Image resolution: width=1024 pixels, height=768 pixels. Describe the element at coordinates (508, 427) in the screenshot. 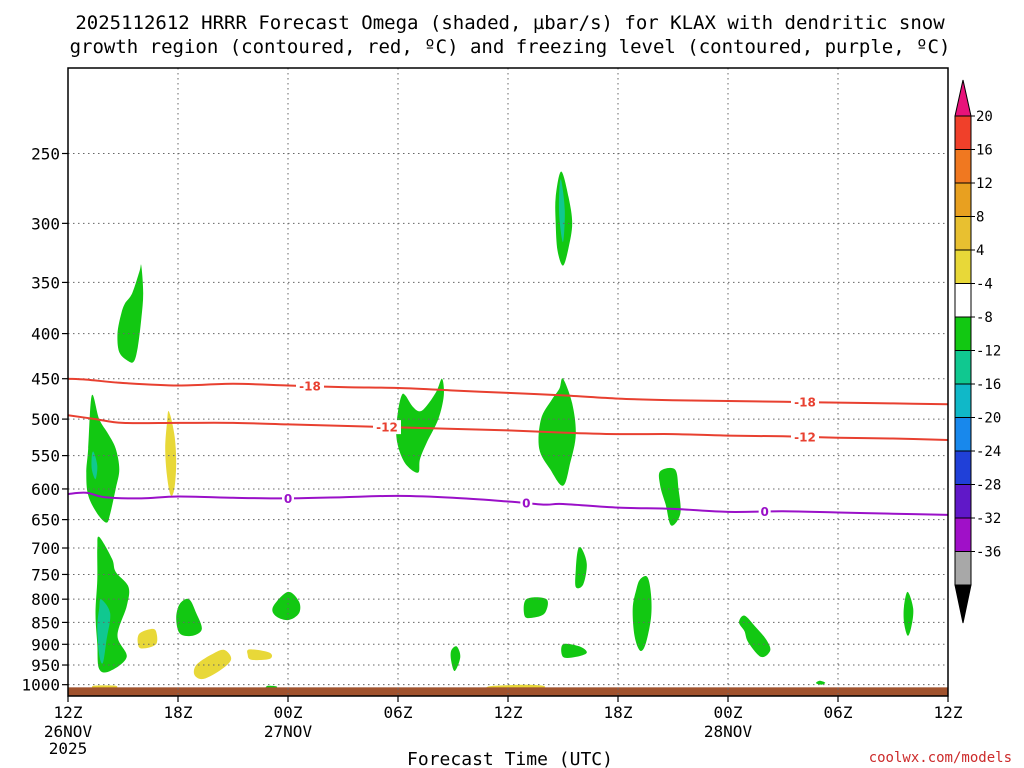

I see `contour-line--12` at that location.